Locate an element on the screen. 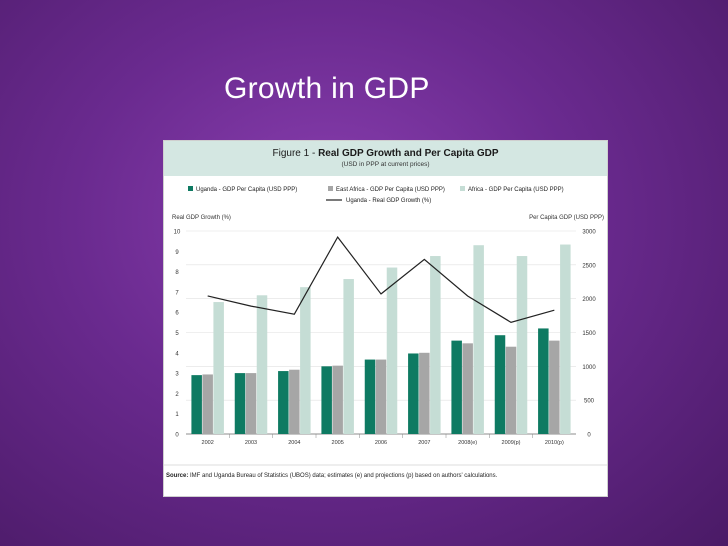  left-axis-tick-label: 2 is located at coordinates (177, 395).